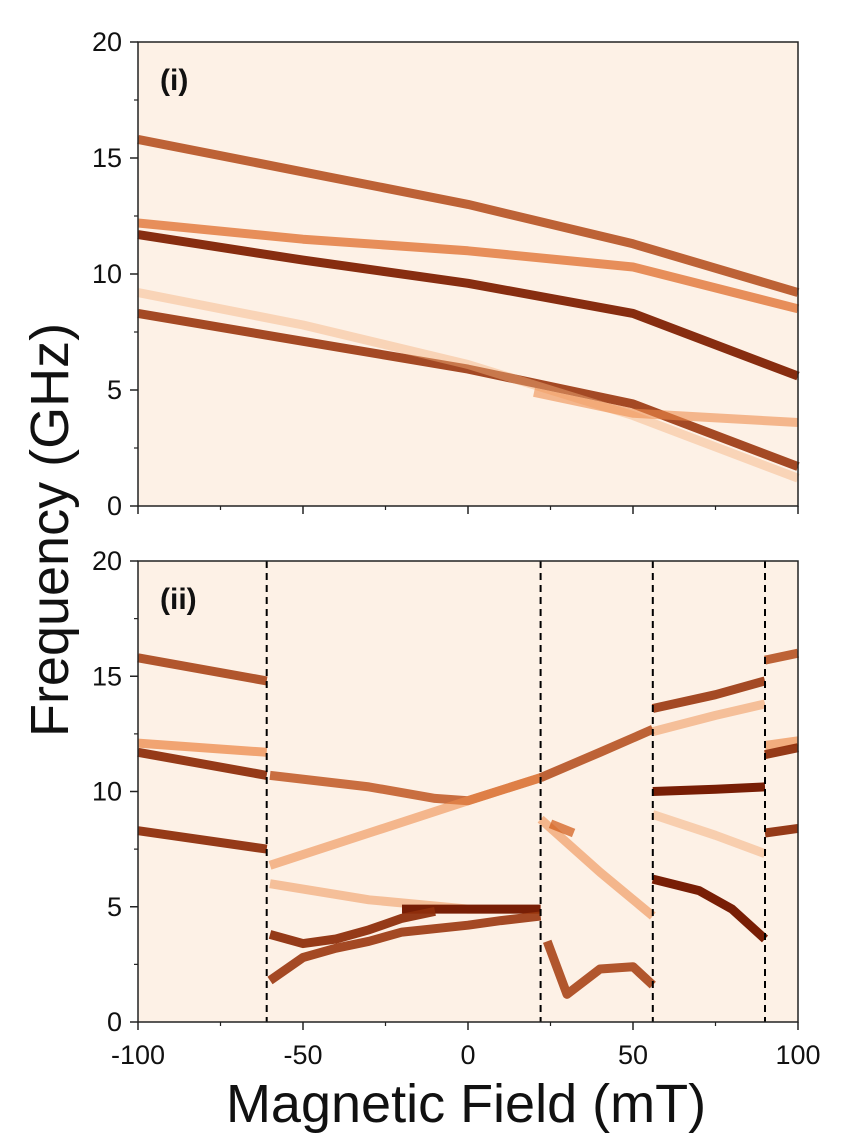 The height and width of the screenshot is (1140, 865). What do you see at coordinates (709, 834) in the screenshot?
I see `mode-D-faint` at bounding box center [709, 834].